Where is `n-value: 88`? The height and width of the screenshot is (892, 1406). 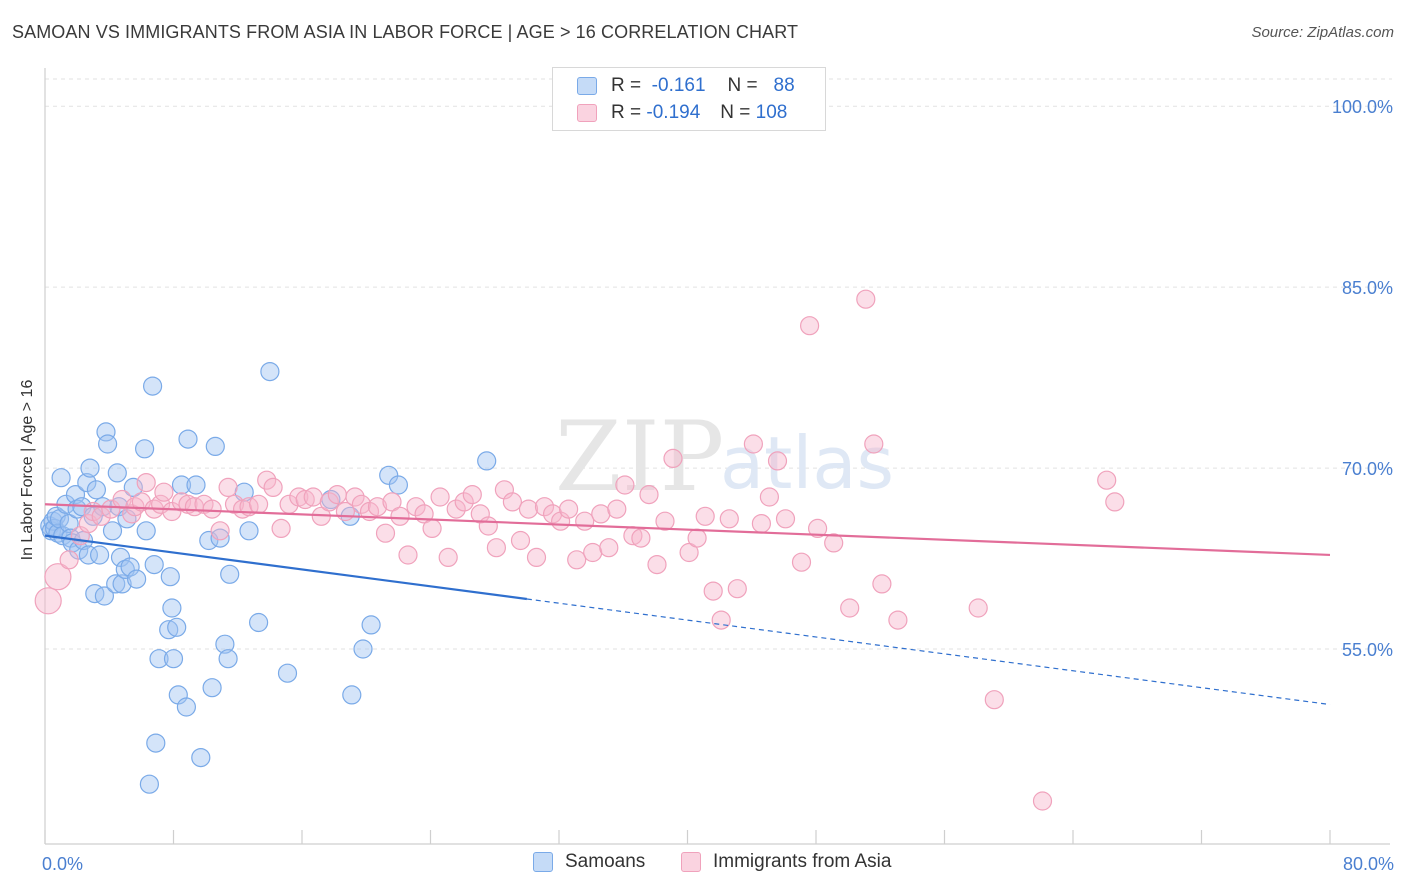
n-value: 88 is located at coordinates (784, 85).